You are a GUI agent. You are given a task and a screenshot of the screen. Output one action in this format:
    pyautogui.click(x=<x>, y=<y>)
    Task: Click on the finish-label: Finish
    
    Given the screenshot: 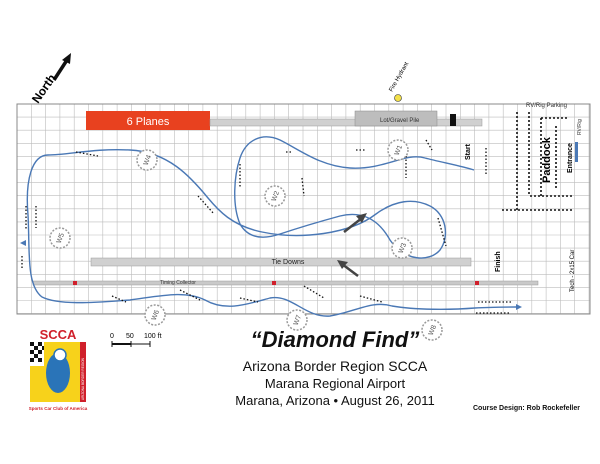 What is the action you would take?
    pyautogui.click(x=498, y=261)
    